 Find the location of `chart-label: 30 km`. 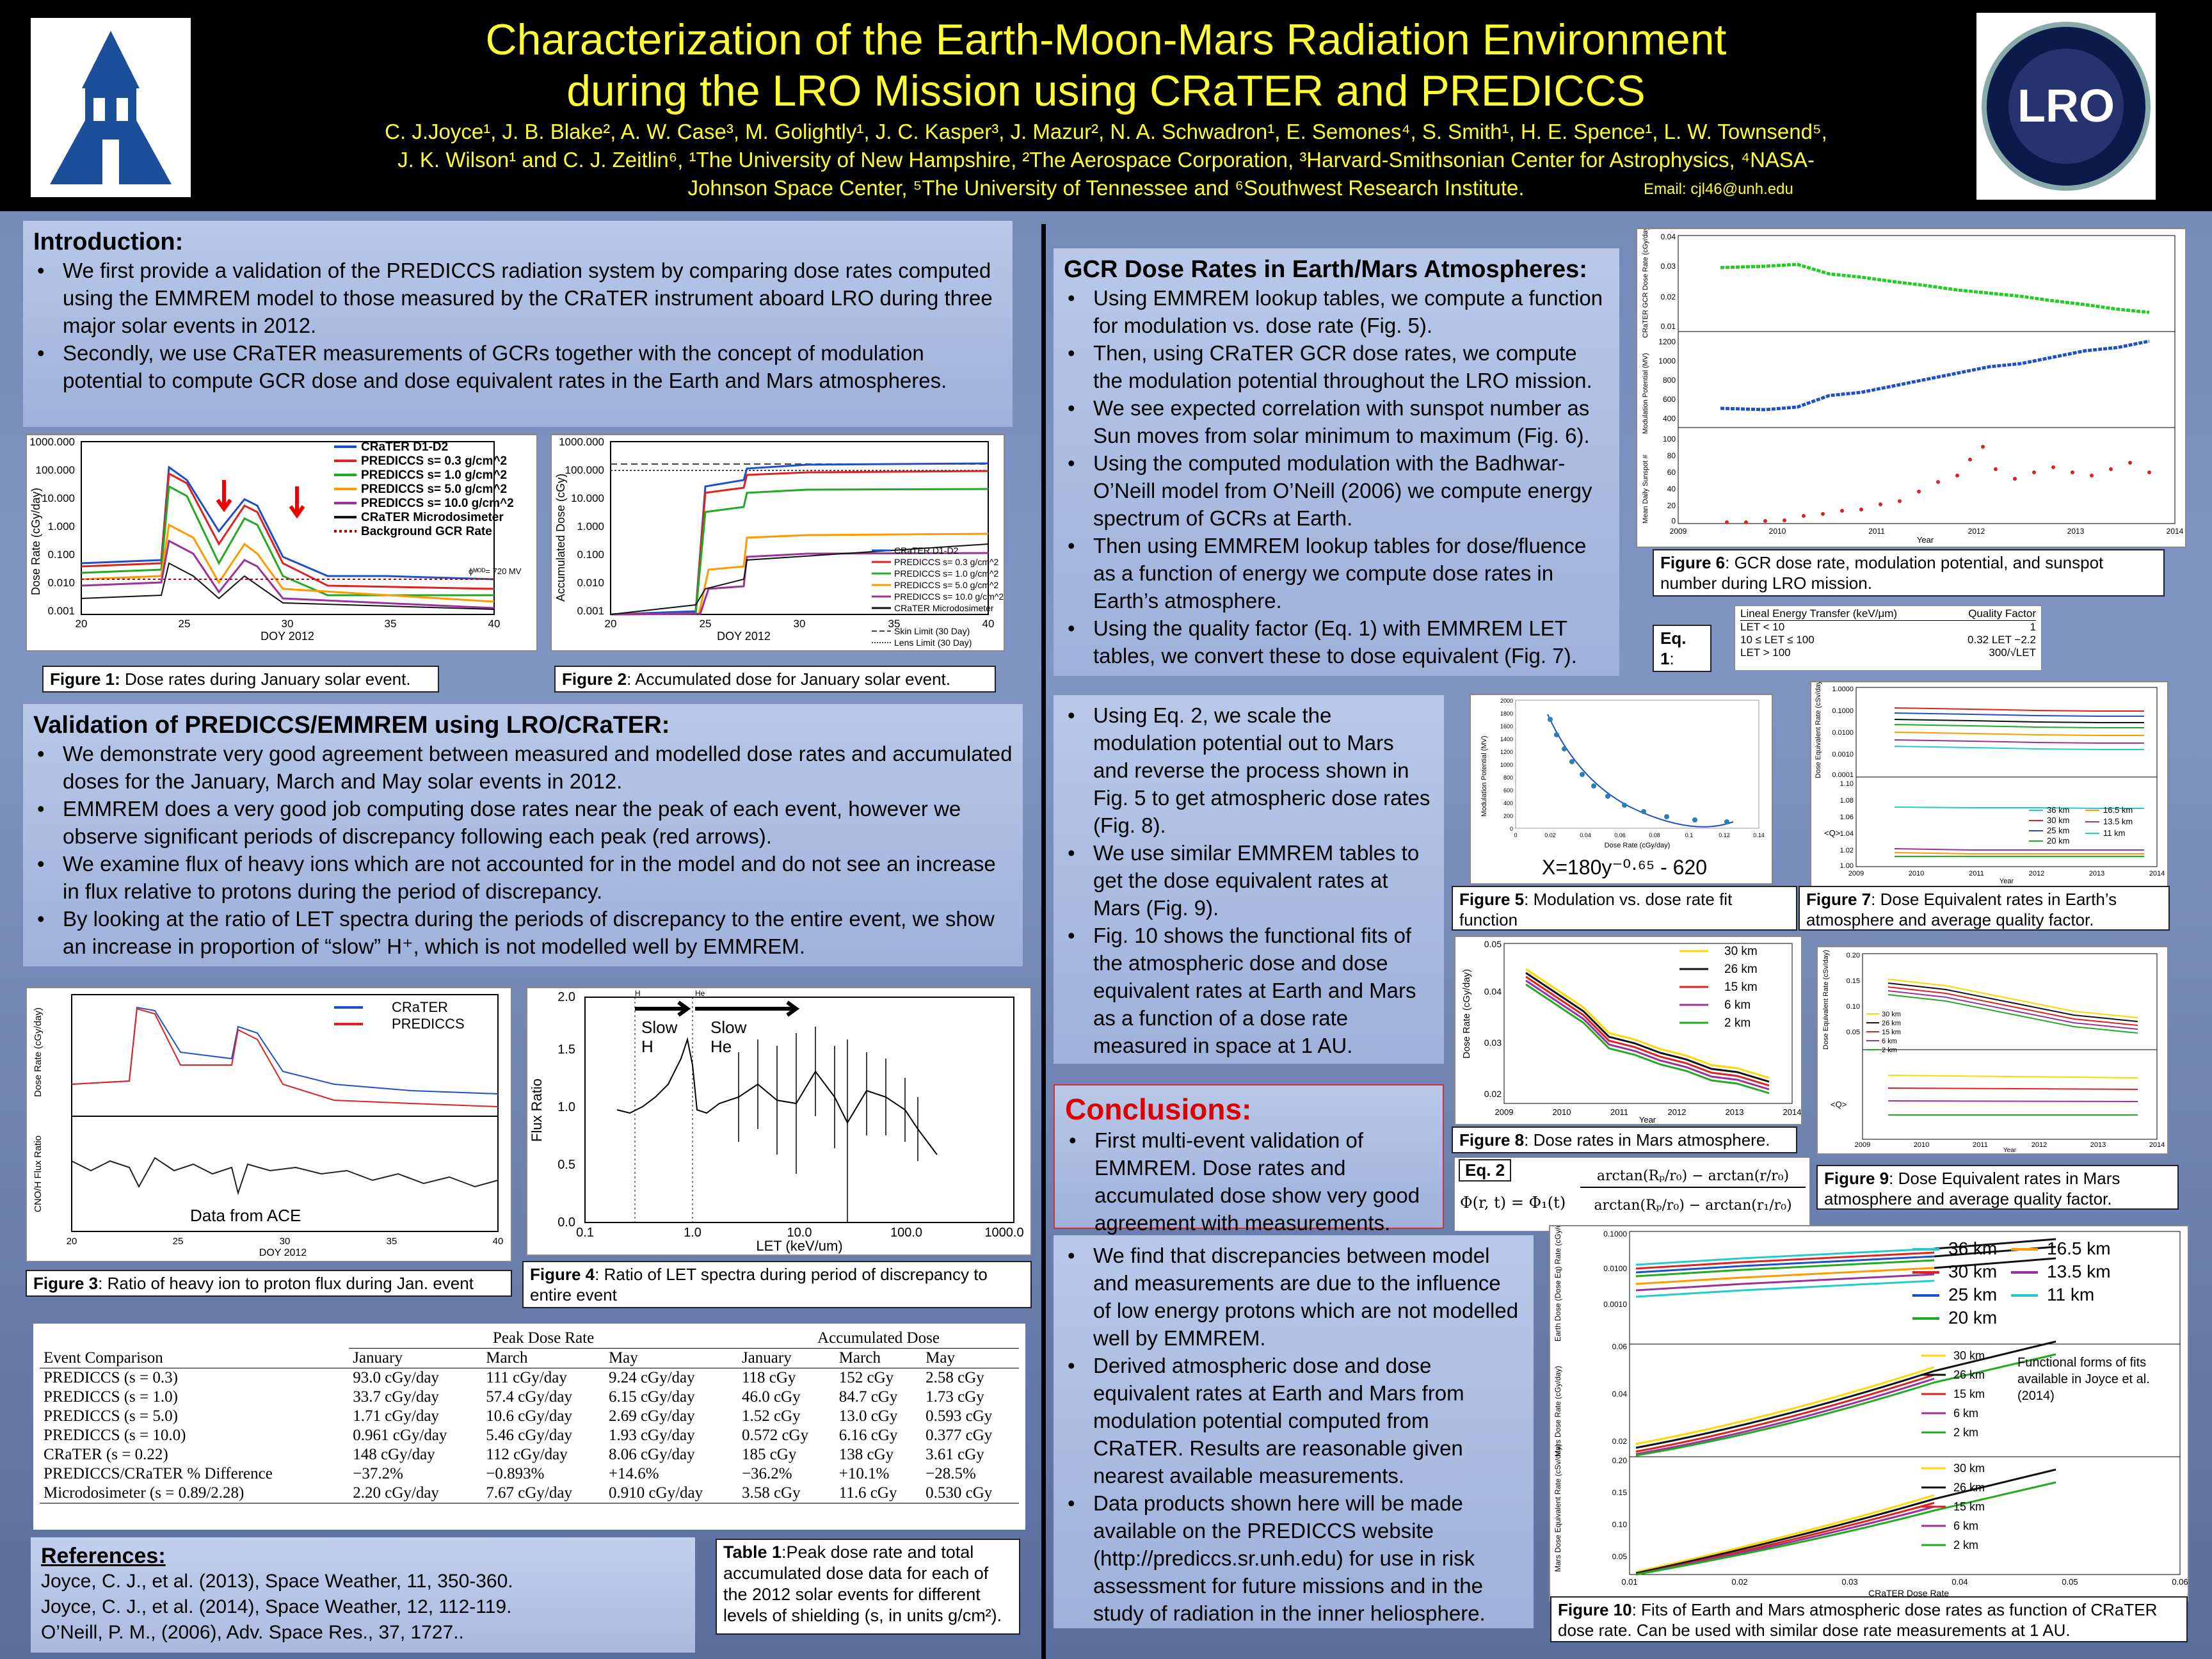

chart-label: 30 km is located at coordinates (1972, 1271).